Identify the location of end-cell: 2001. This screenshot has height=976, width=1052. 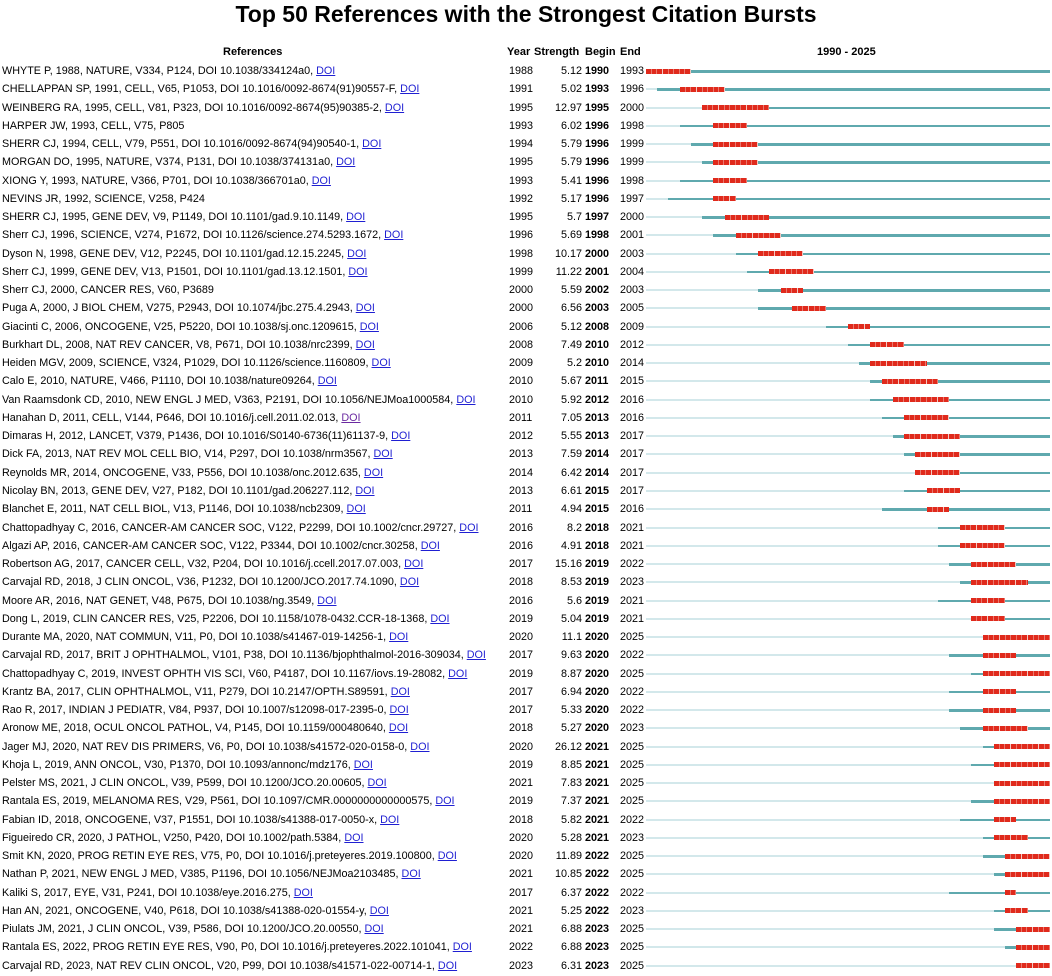
(632, 235).